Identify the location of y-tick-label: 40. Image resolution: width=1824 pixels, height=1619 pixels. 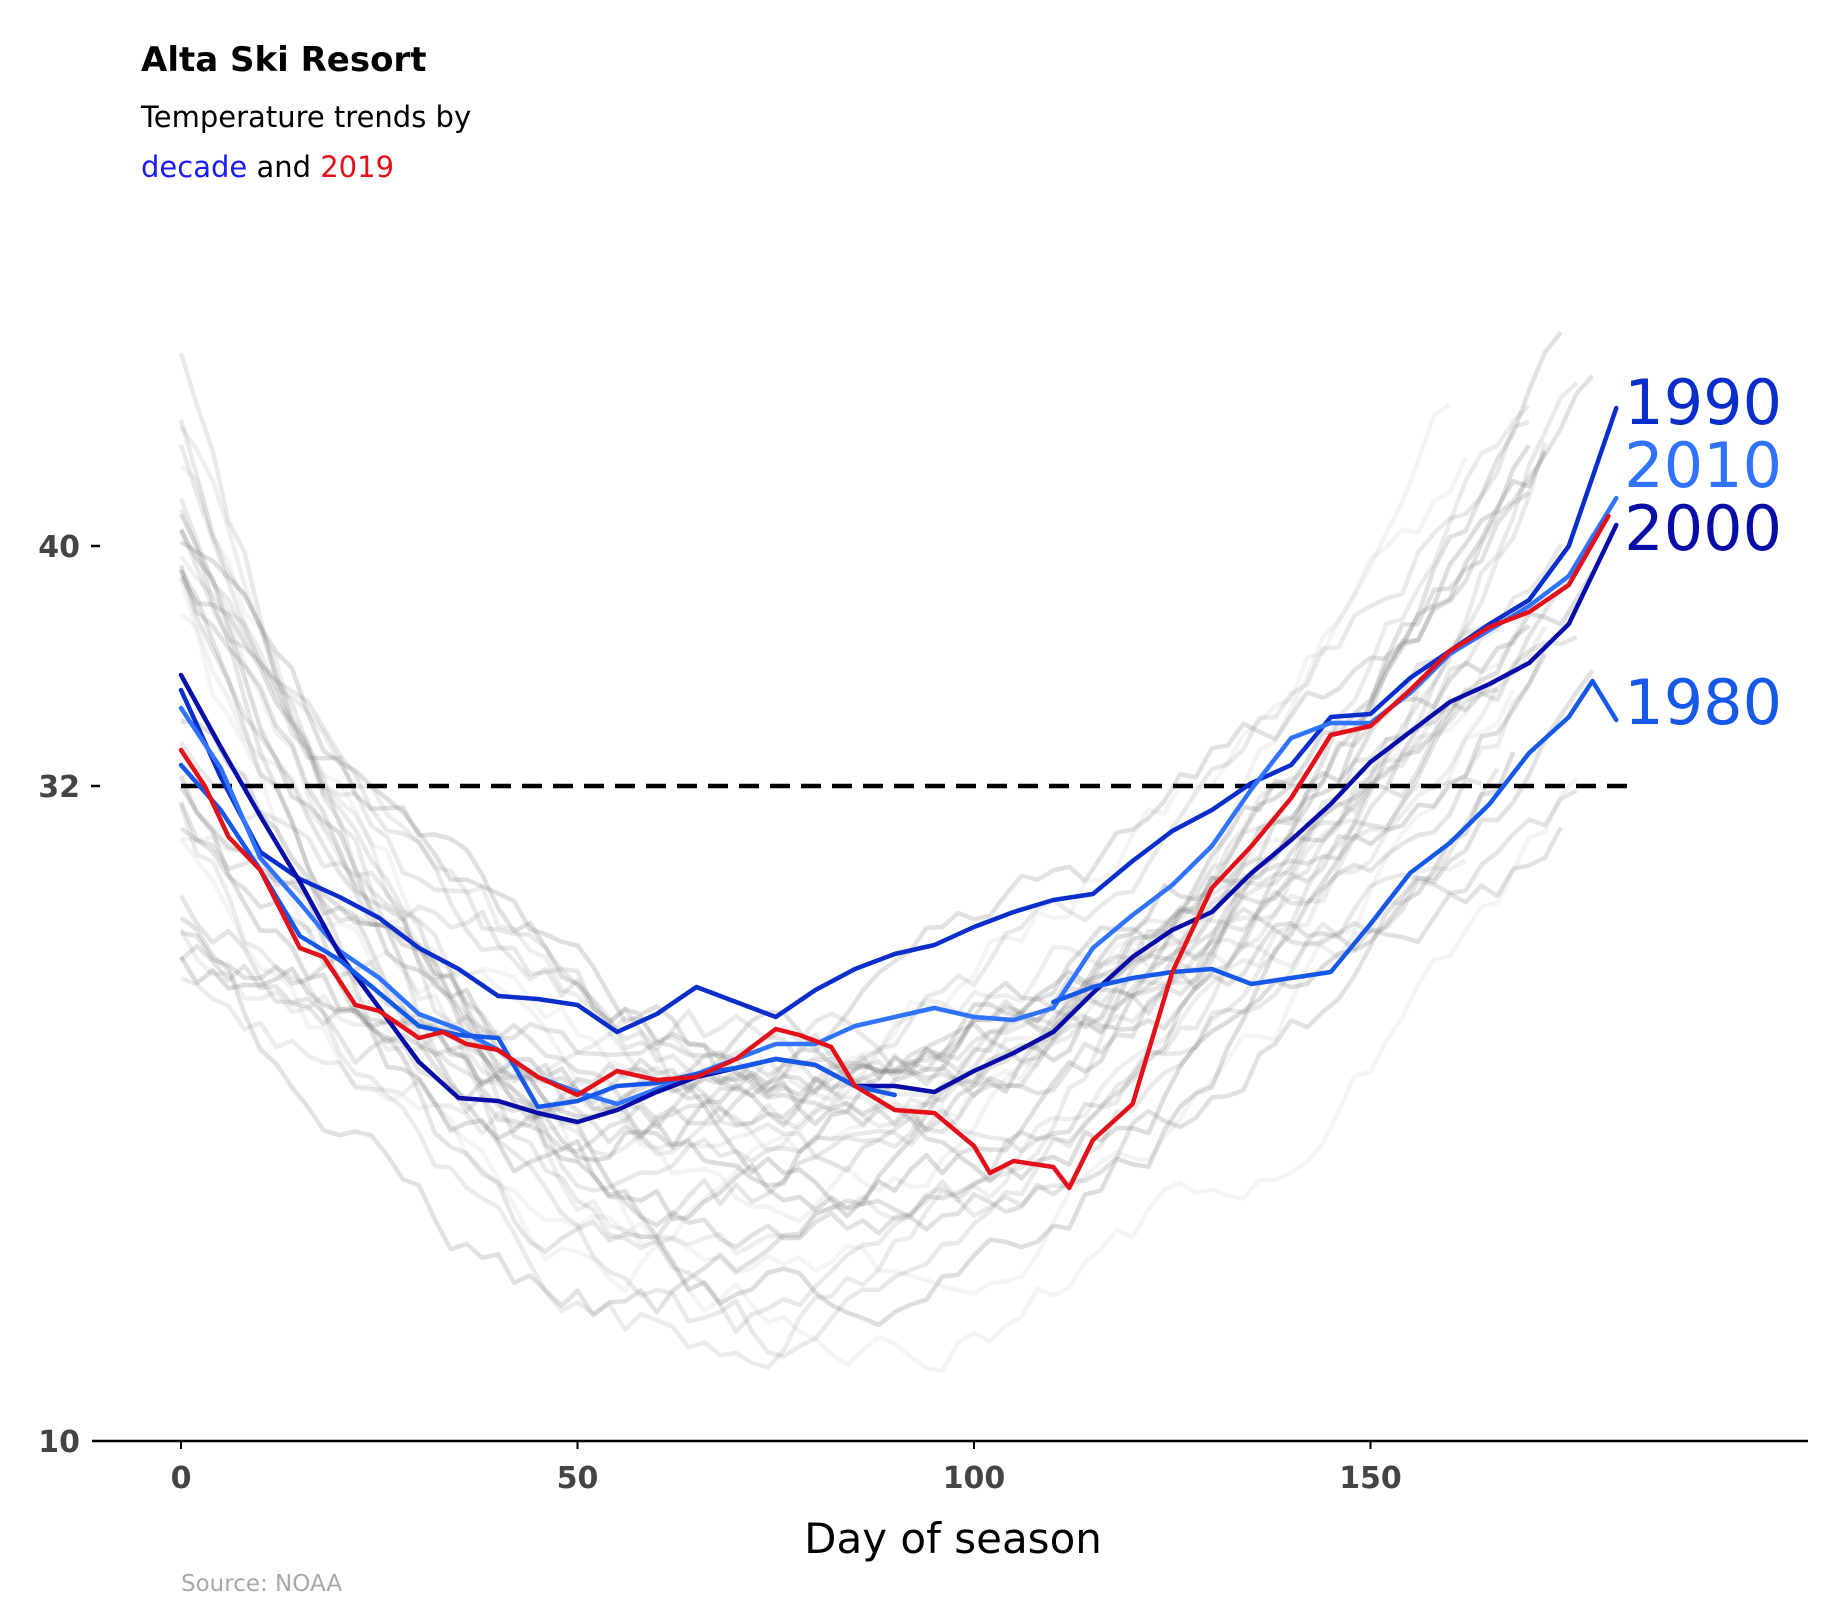
(59, 547).